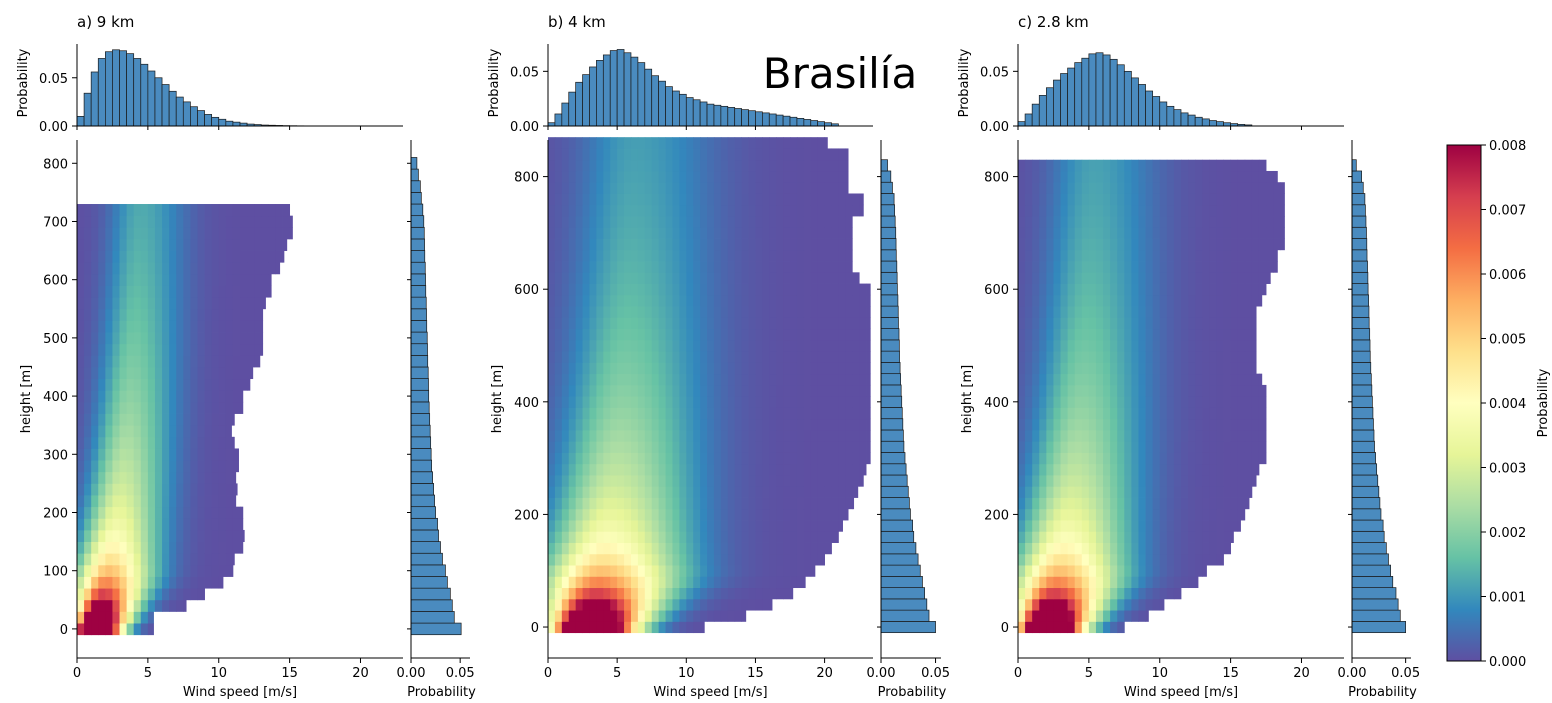 This screenshot has height=703, width=1552. What do you see at coordinates (77, 673) in the screenshot?
I see `x-tick-label: 0` at bounding box center [77, 673].